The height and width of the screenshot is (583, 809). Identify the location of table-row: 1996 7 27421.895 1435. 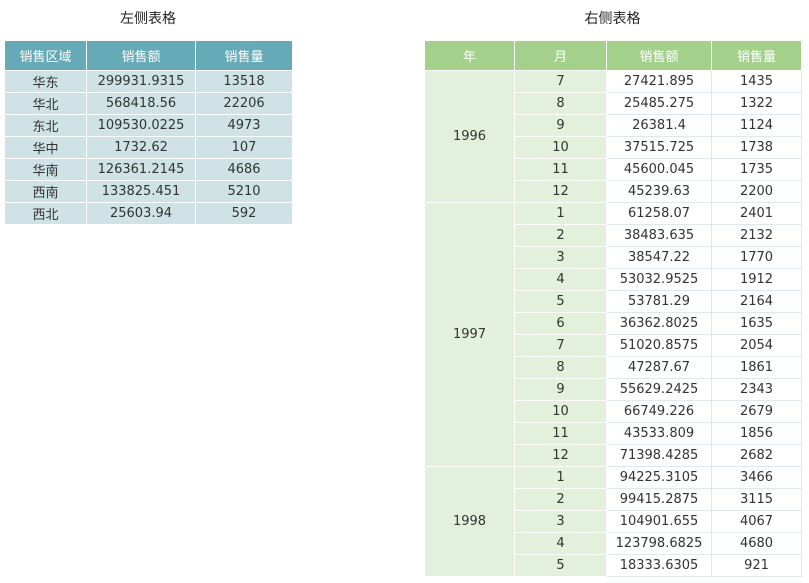
(613, 136).